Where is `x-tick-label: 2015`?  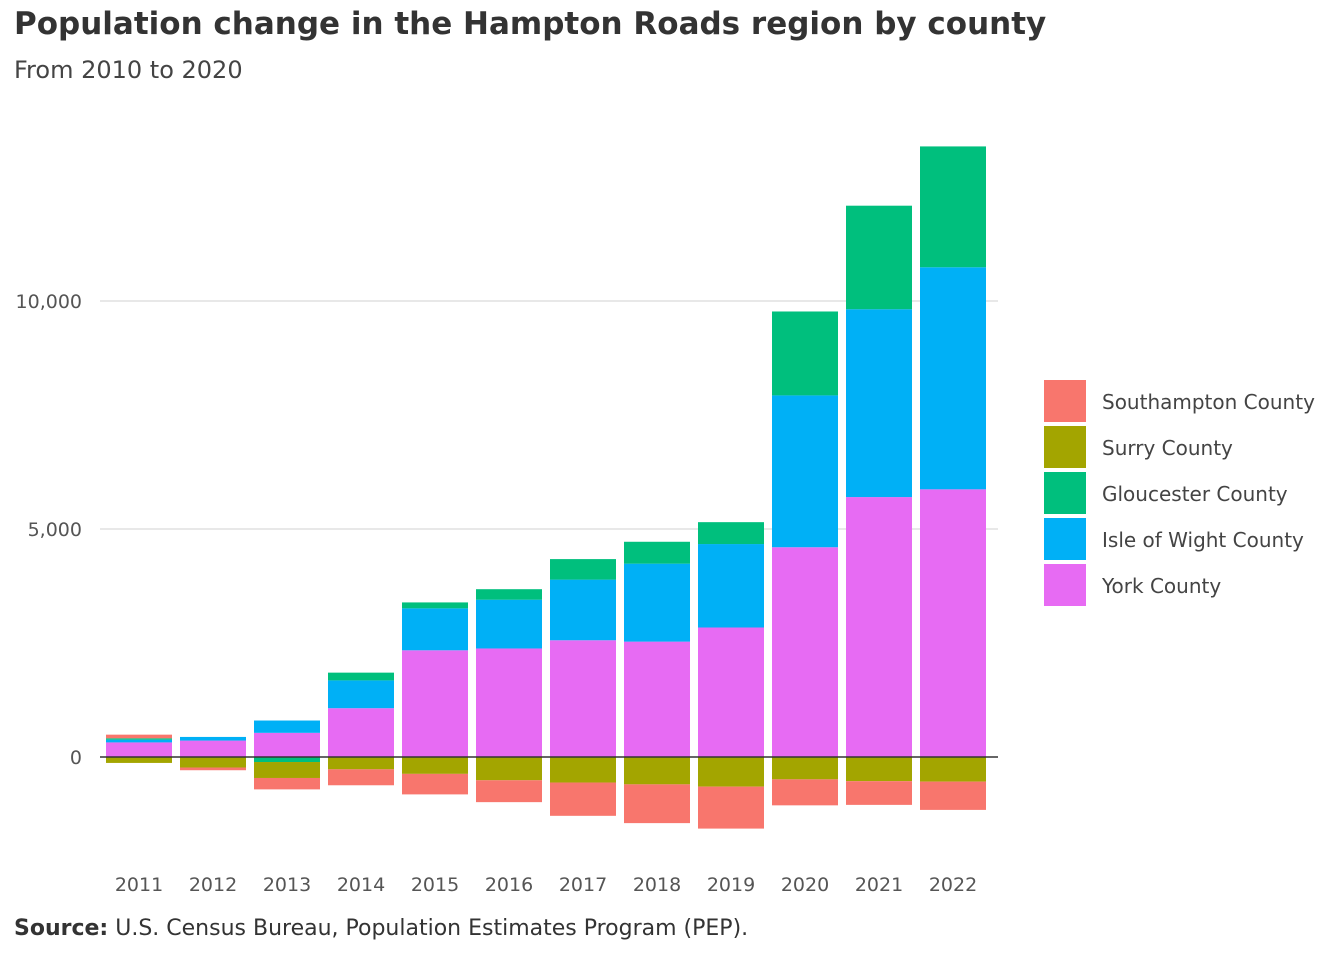 x-tick-label: 2015 is located at coordinates (435, 885).